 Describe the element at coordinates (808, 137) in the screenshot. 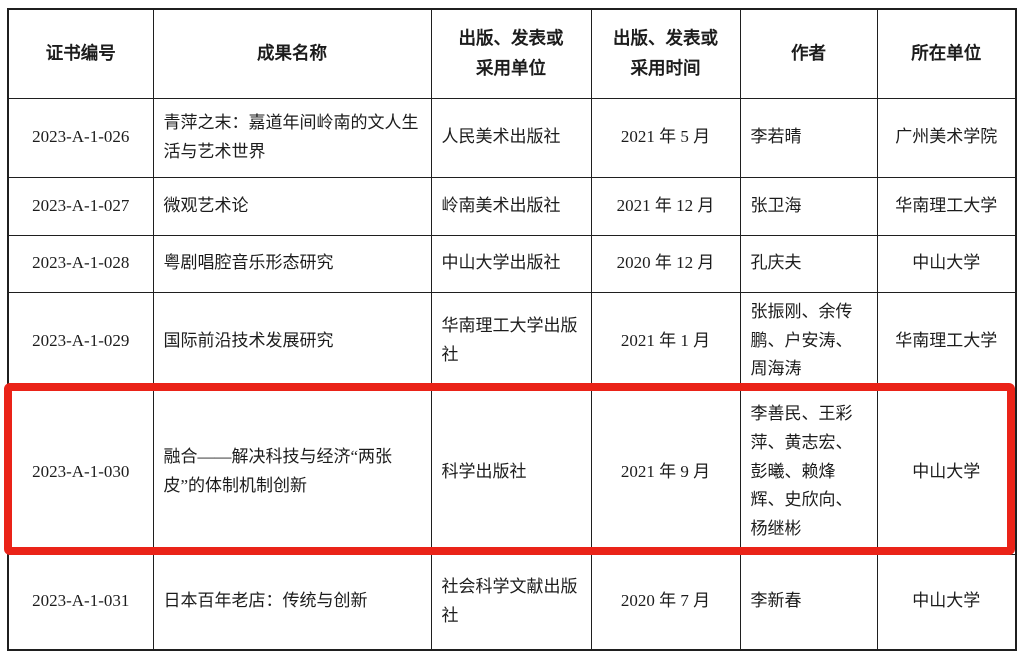

I see `cell-authors: 李若晴` at that location.